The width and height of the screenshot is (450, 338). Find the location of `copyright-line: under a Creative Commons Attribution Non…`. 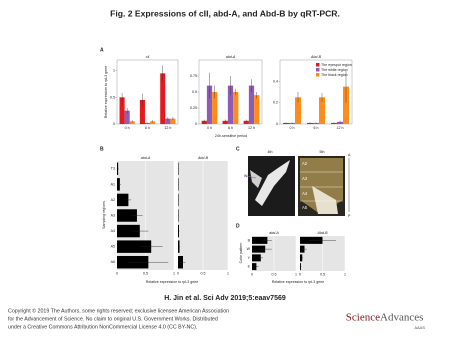

copyright-line: under a Creative Commons Attribution Non… is located at coordinates (102, 327).